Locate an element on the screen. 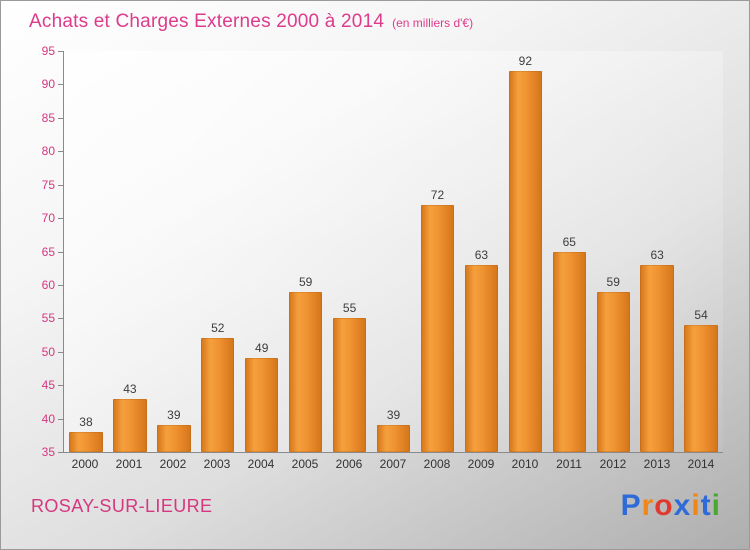  bar-2005 is located at coordinates (305, 371).